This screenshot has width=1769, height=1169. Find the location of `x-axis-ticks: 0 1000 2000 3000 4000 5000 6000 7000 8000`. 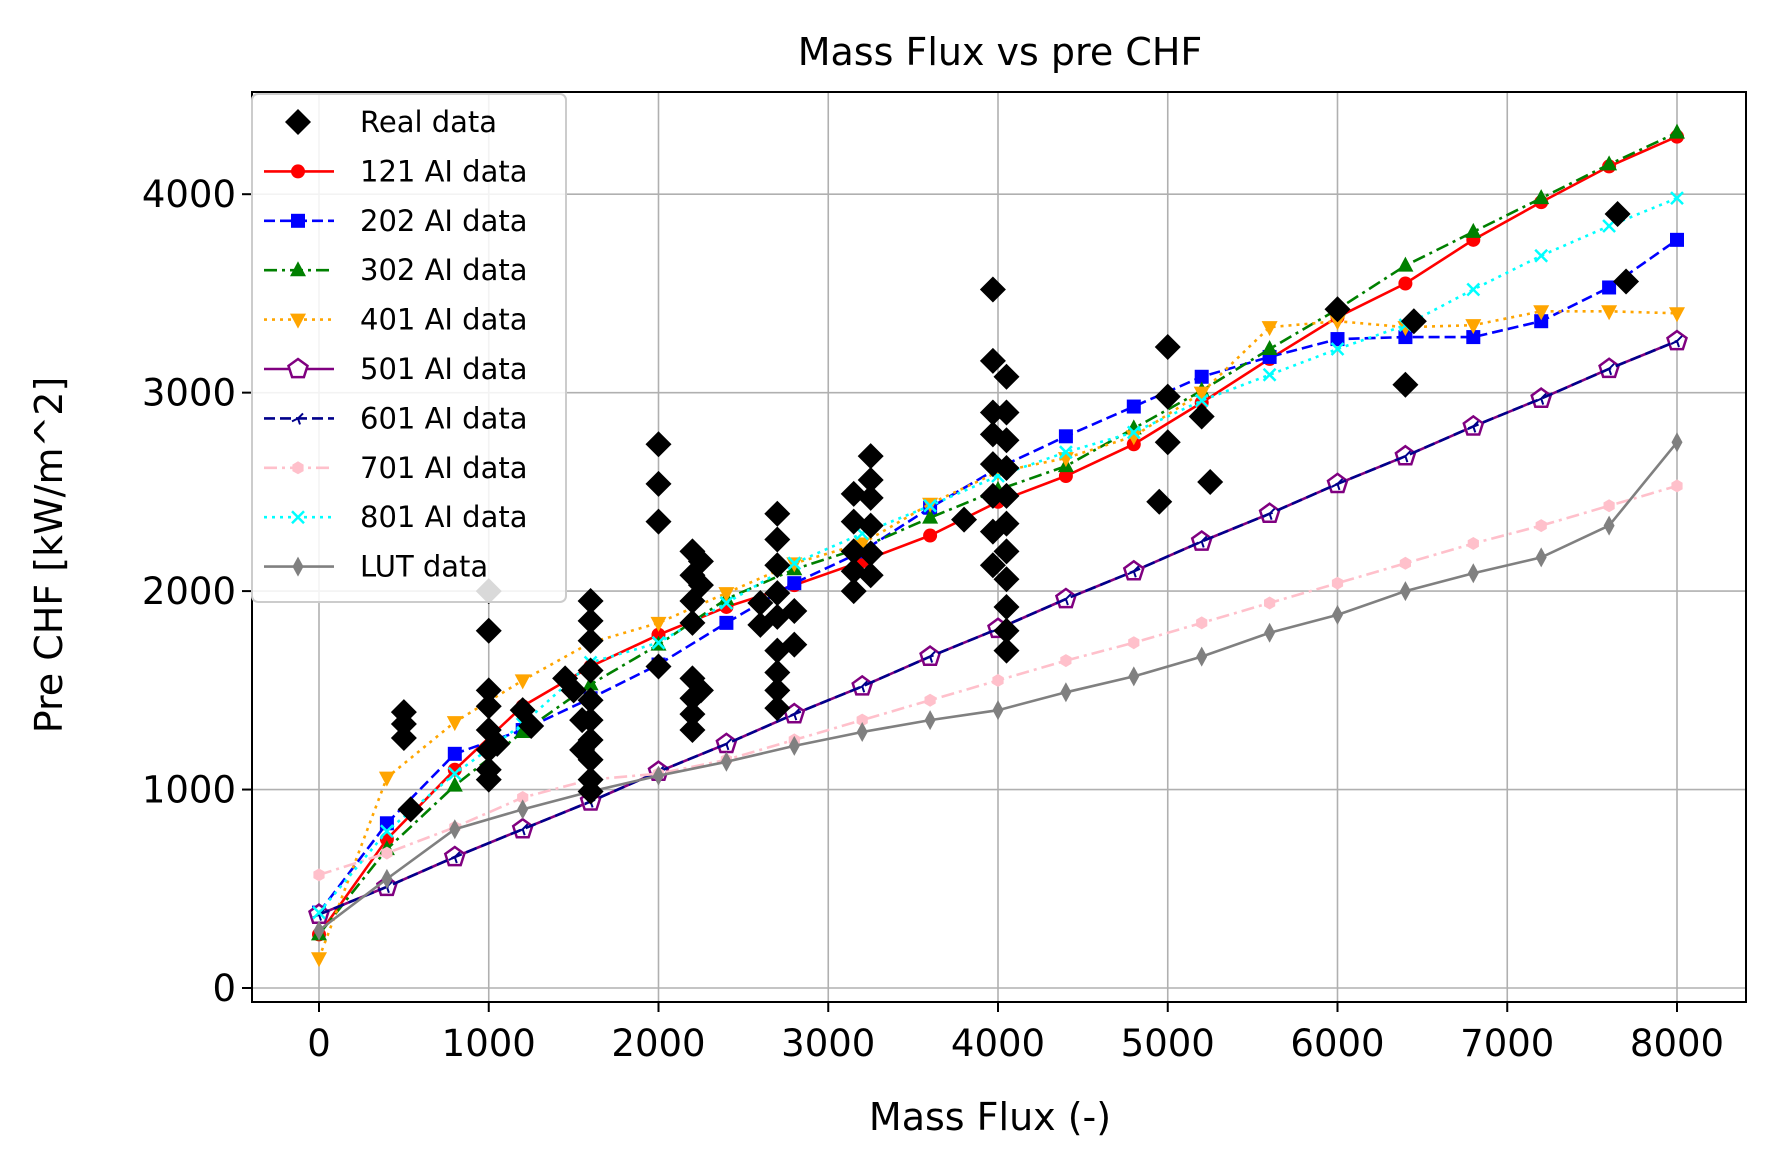

x-axis-ticks: 0 1000 2000 3000 4000 5000 6000 7000 8000 is located at coordinates (1015, 1033).